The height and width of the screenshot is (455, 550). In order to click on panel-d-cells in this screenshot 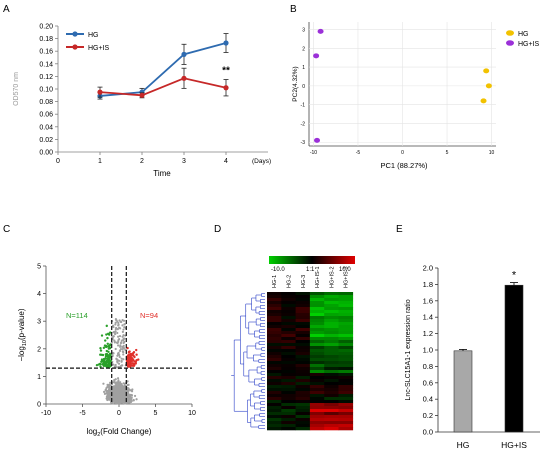, I will do `click(310, 361)`.